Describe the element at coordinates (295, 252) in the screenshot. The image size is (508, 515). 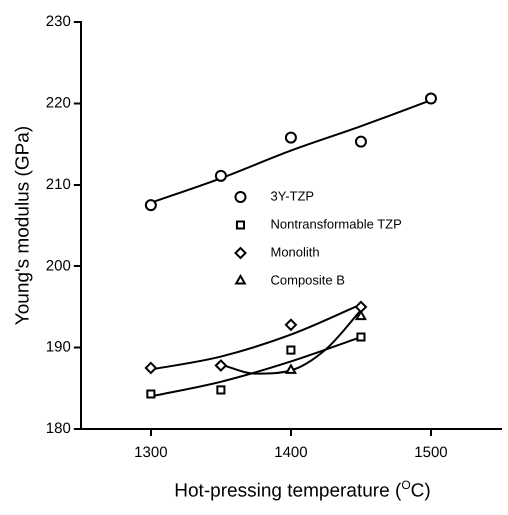
I see `legend-label: Monolith` at that location.